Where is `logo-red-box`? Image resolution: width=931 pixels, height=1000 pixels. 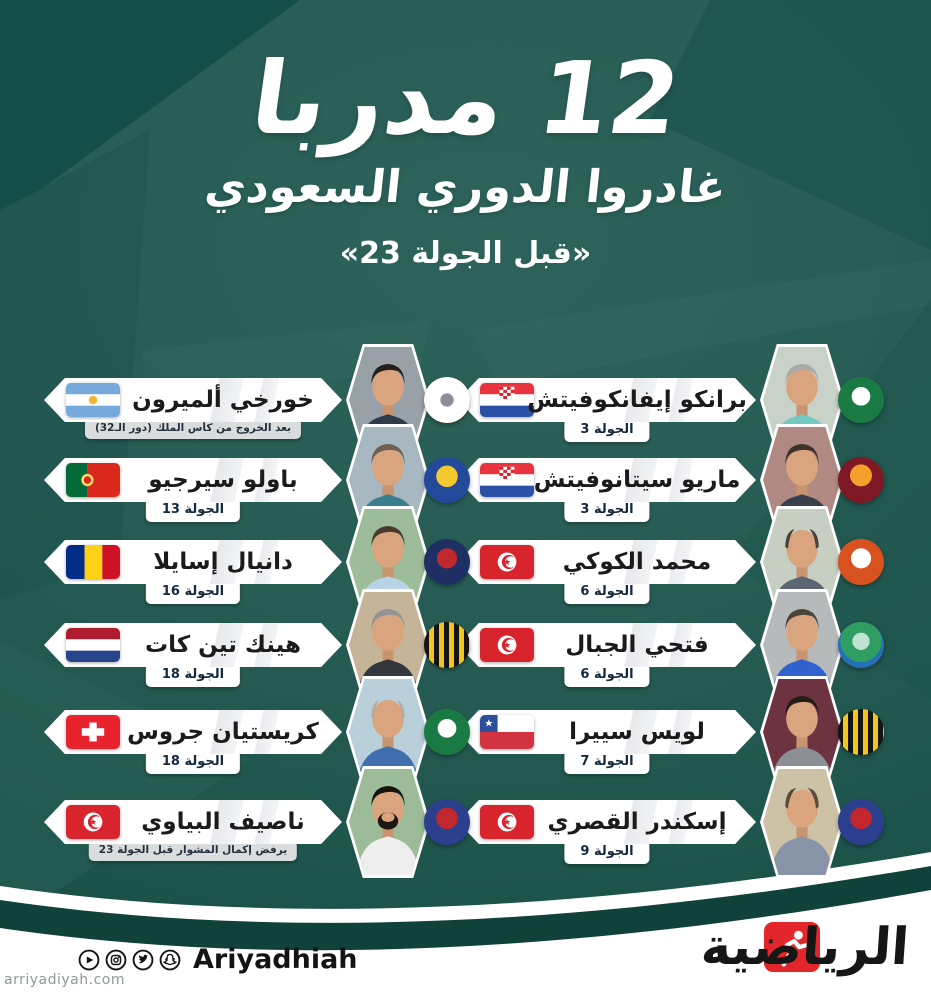 logo-red-box is located at coordinates (792, 947).